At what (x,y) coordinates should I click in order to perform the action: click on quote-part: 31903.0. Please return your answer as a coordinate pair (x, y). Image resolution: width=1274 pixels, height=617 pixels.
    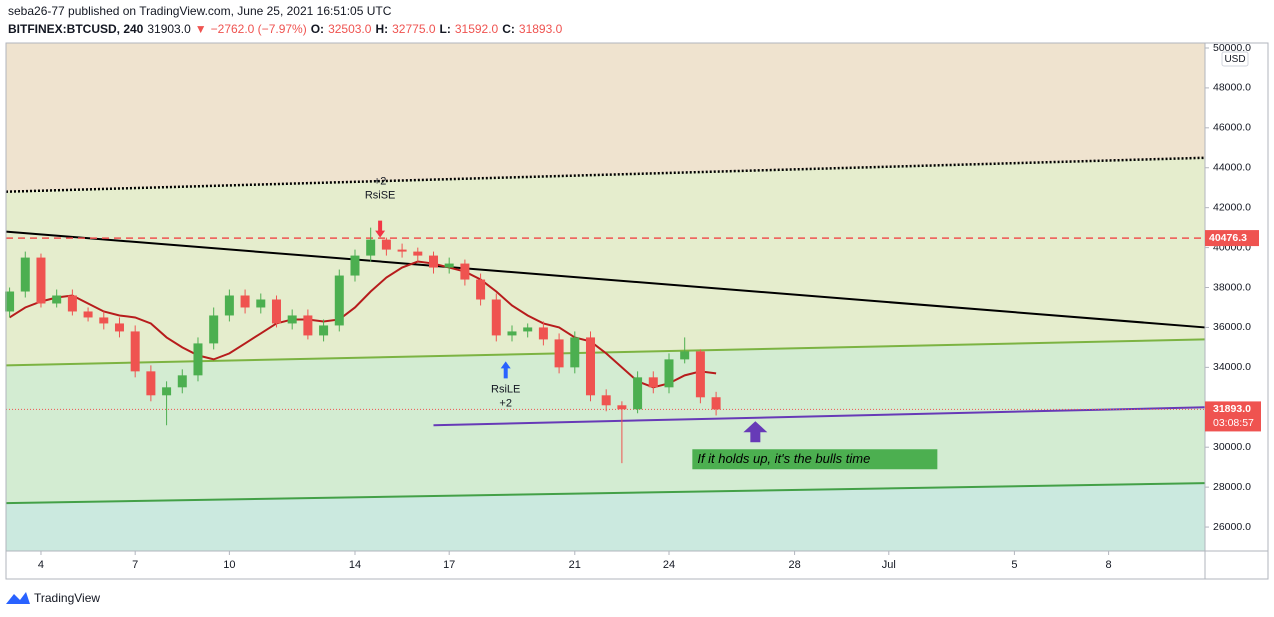
    Looking at the image, I should click on (169, 29).